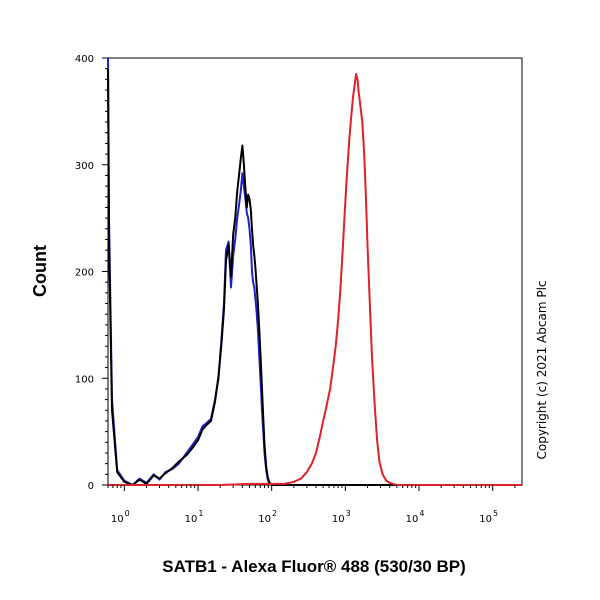 The image size is (600, 600). What do you see at coordinates (91, 486) in the screenshot?
I see `y-tick-label: 0` at bounding box center [91, 486].